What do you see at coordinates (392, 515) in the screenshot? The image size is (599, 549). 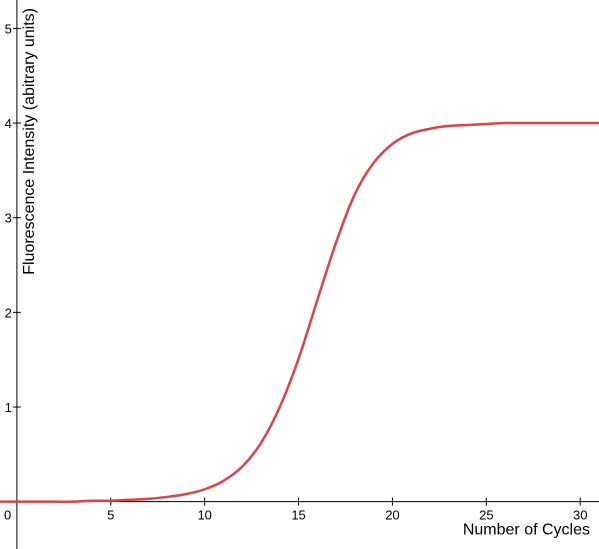 I see `x-tick-label: 20` at bounding box center [392, 515].